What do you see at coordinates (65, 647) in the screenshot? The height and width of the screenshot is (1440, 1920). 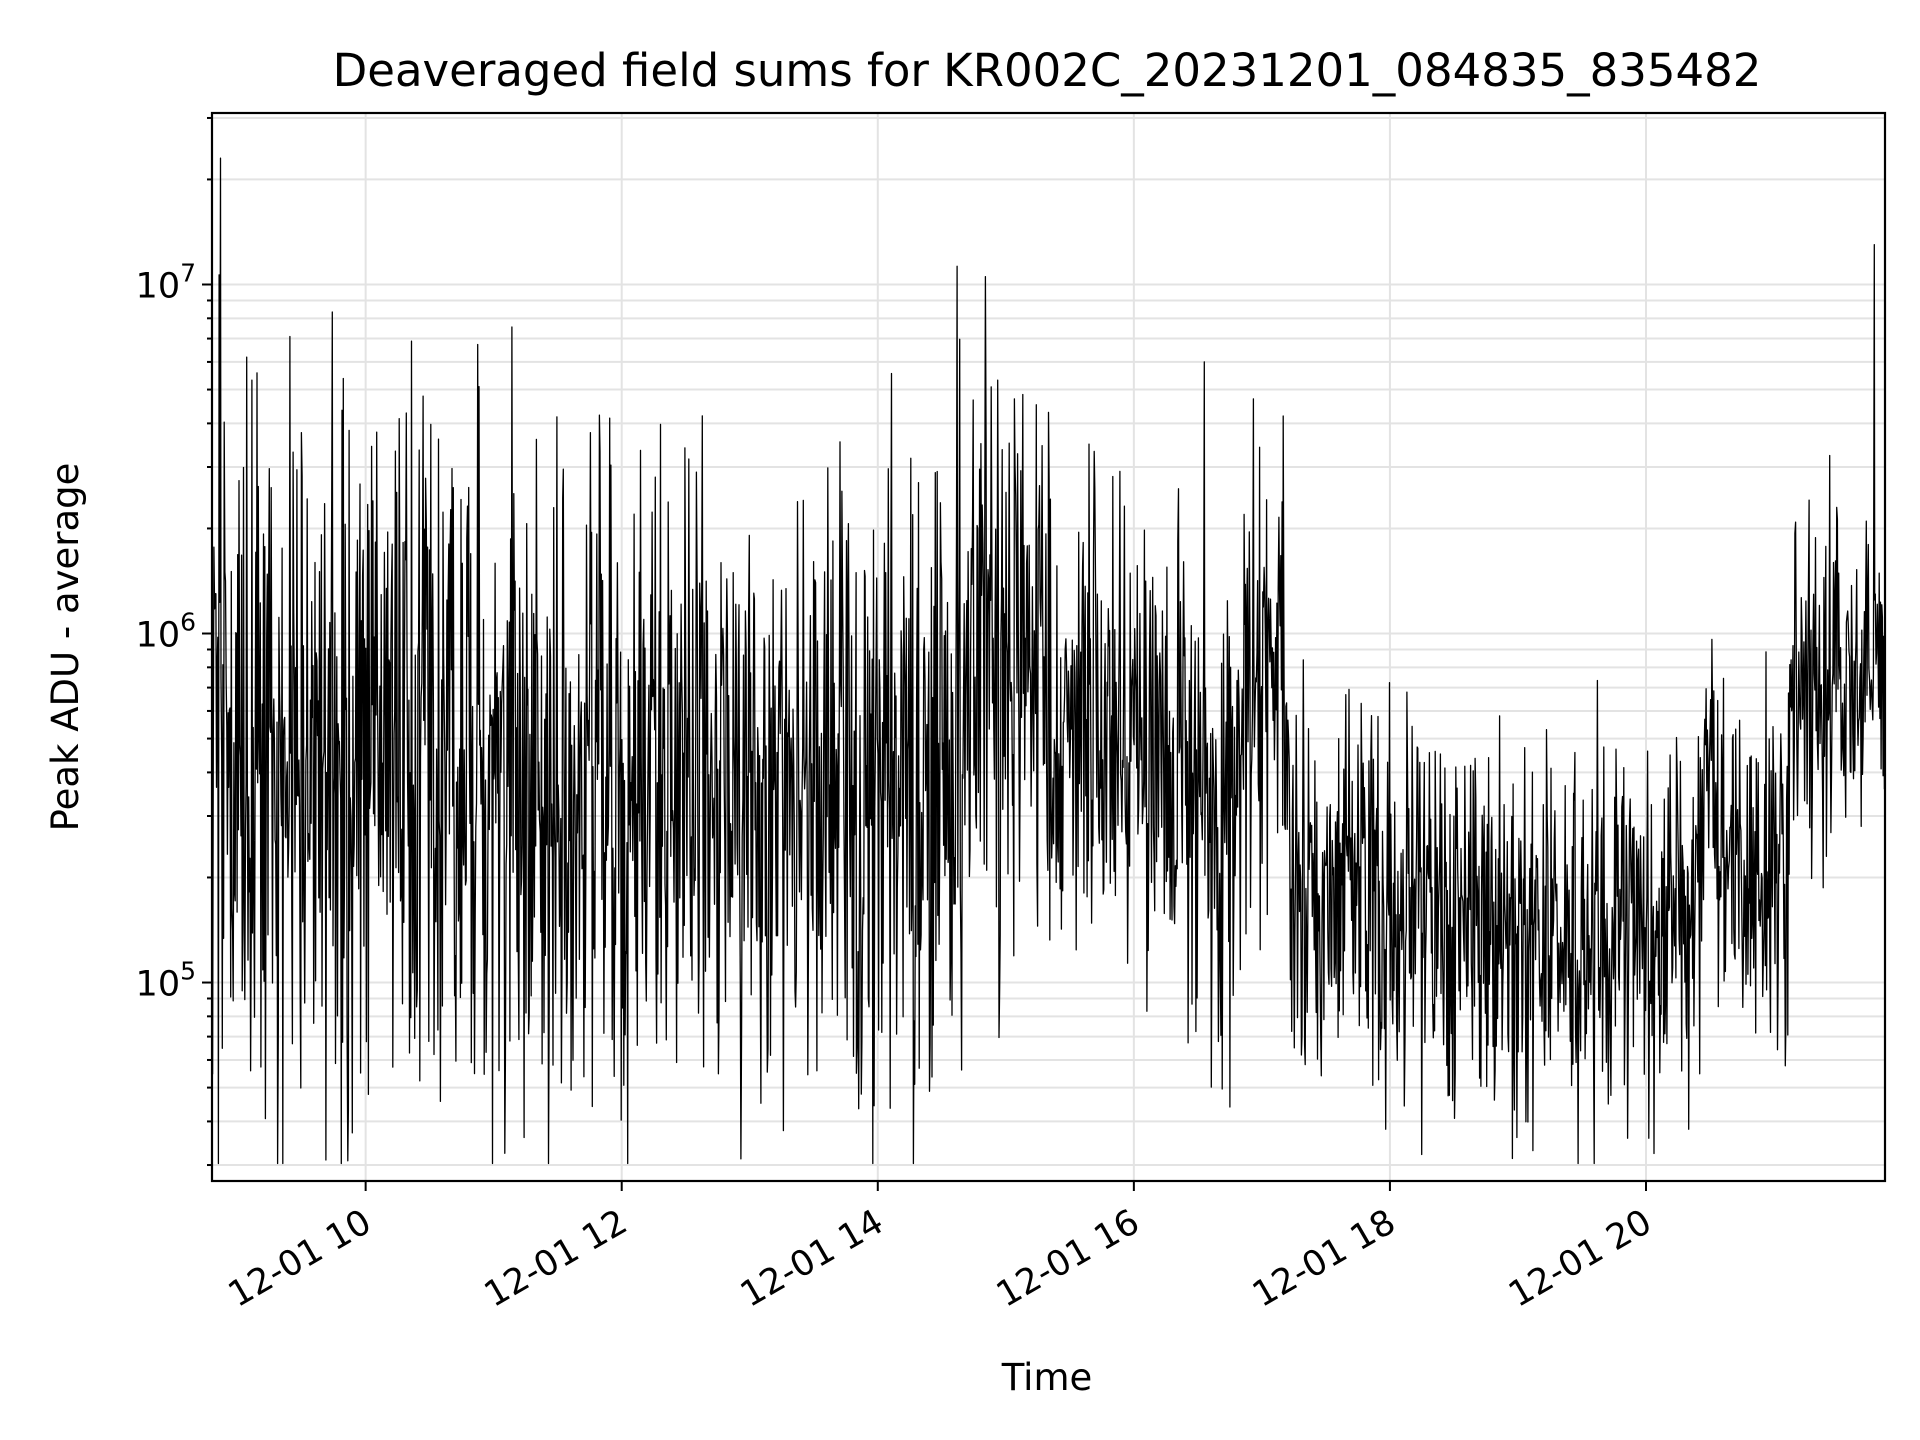 I see `y-axis-label: Peak ADU - average` at bounding box center [65, 647].